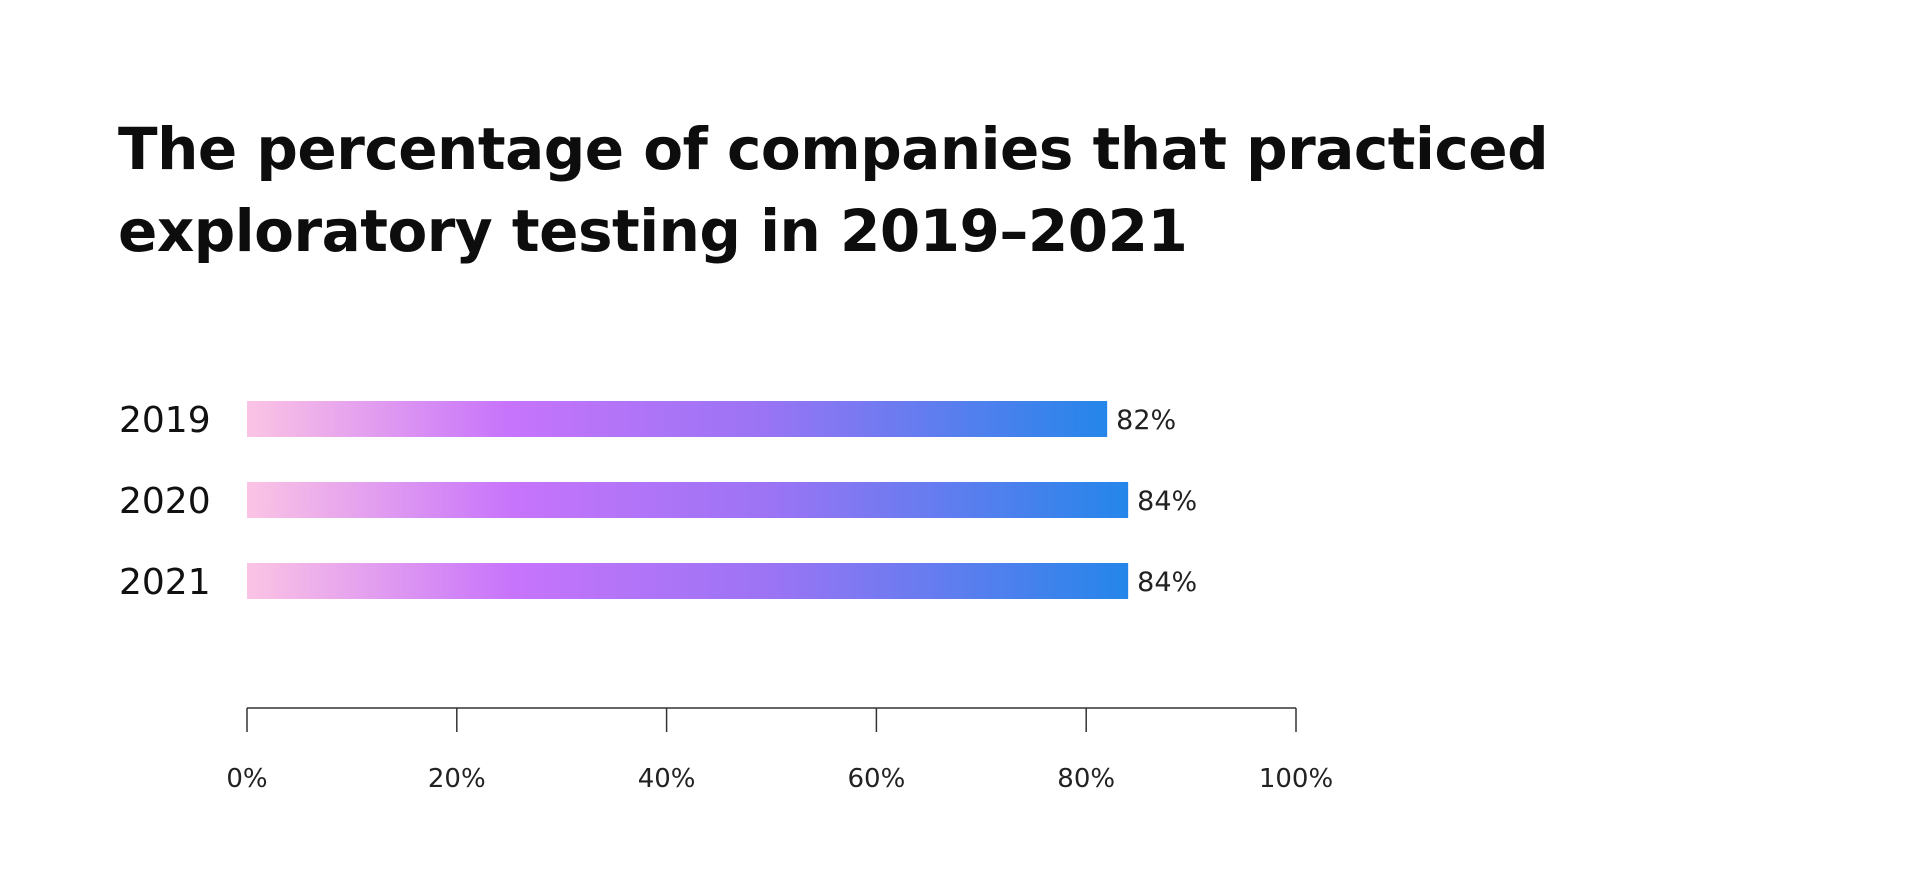 This screenshot has width=1920, height=874. I want to click on category-label: 2019, so click(165, 420).